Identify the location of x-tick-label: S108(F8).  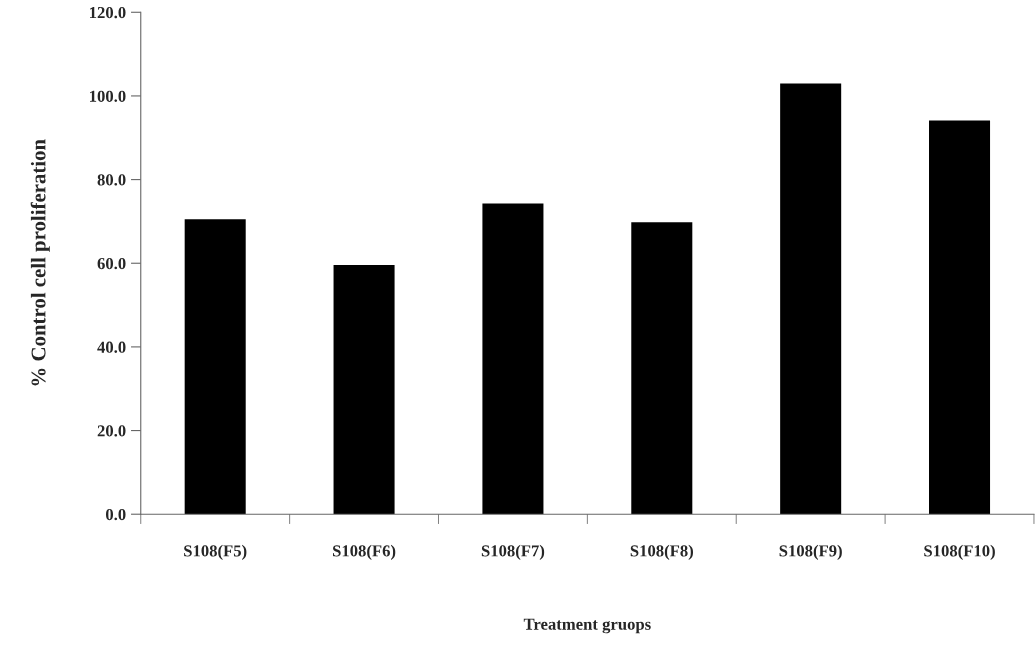
(662, 552).